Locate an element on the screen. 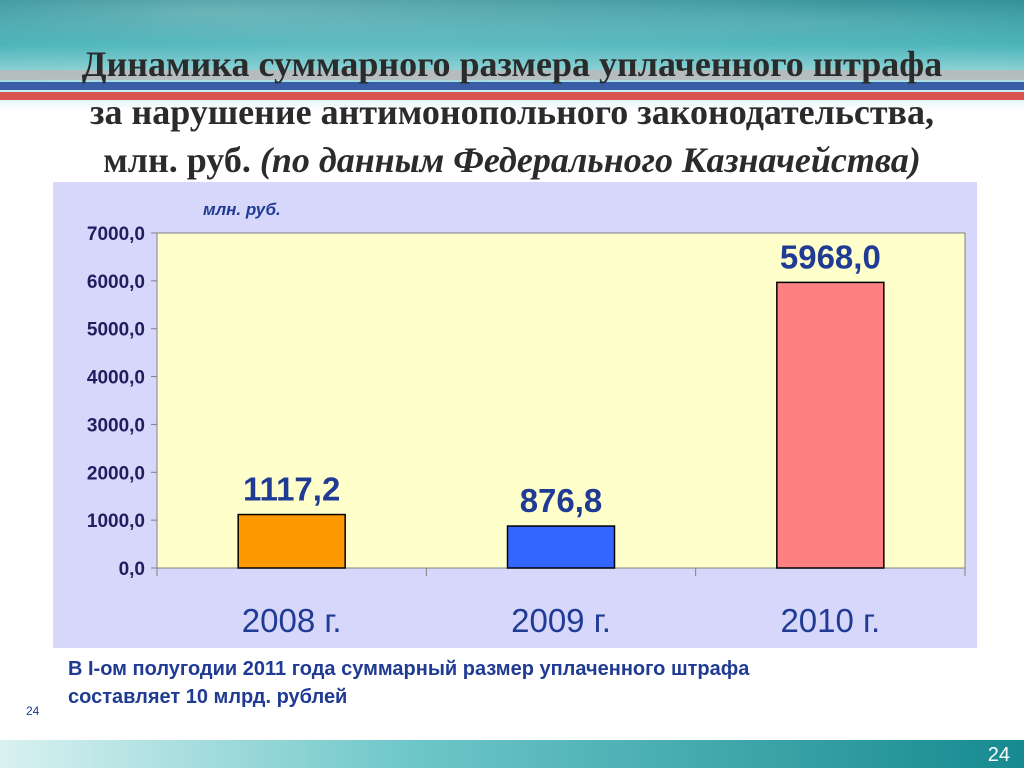 This screenshot has height=768, width=1024. x-tick-label: 2009 г. is located at coordinates (561, 620).